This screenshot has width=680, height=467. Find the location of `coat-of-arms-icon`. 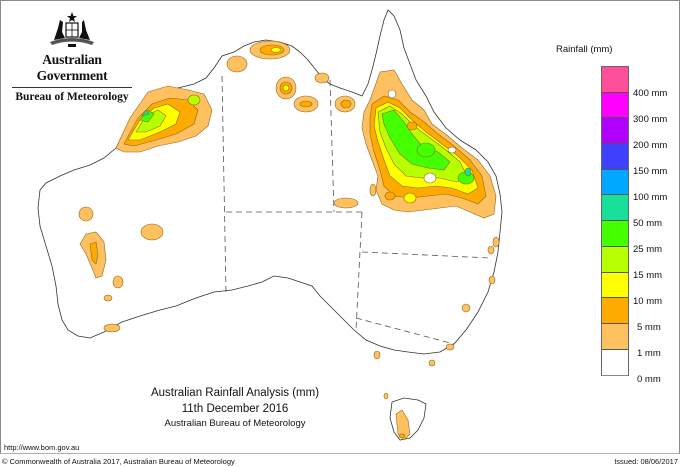

coat-of-arms-icon is located at coordinates (72, 29).